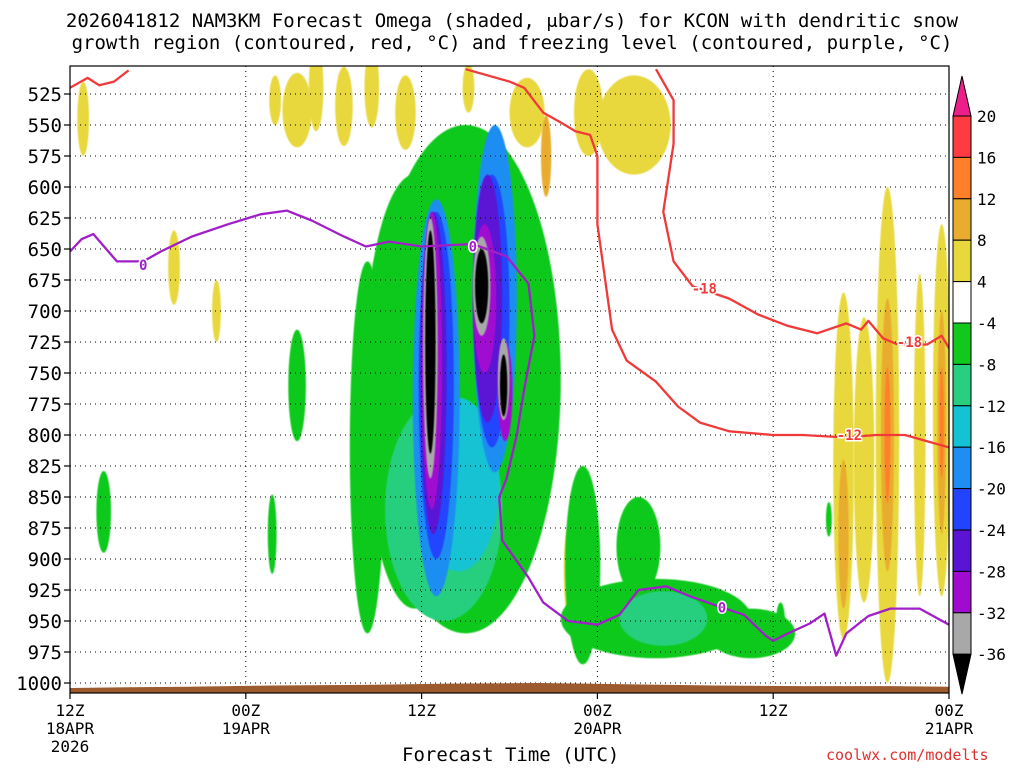  I want to click on contour-label-3-2: 0, so click(722, 608).